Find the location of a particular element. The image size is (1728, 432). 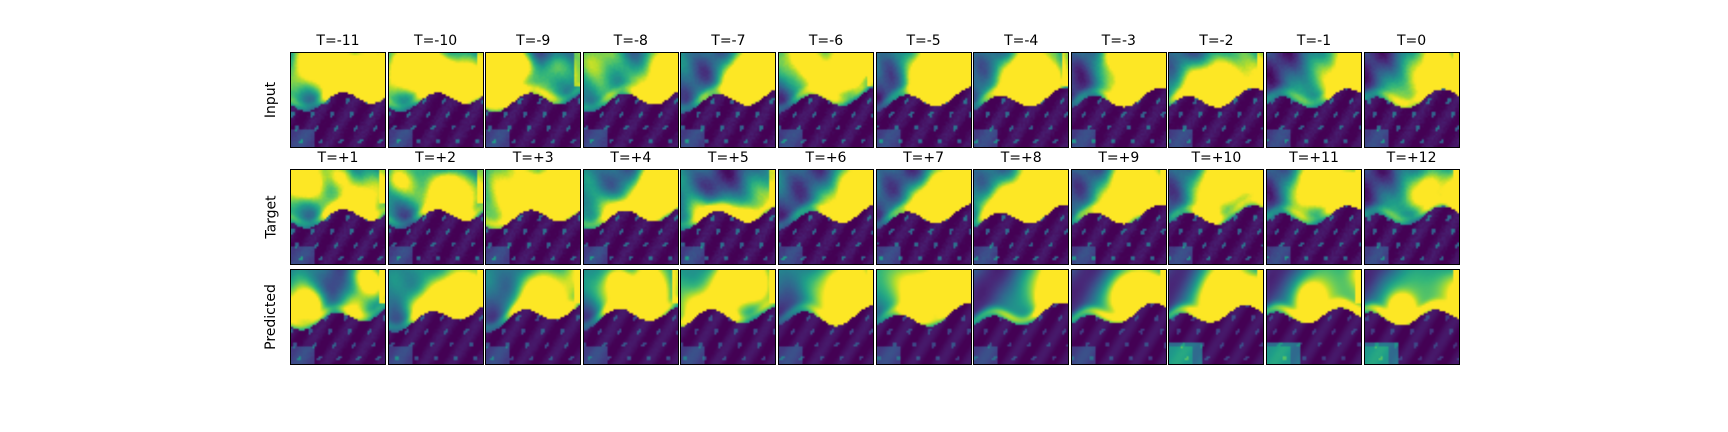

frame-title: T=-3 is located at coordinates (1118, 41).